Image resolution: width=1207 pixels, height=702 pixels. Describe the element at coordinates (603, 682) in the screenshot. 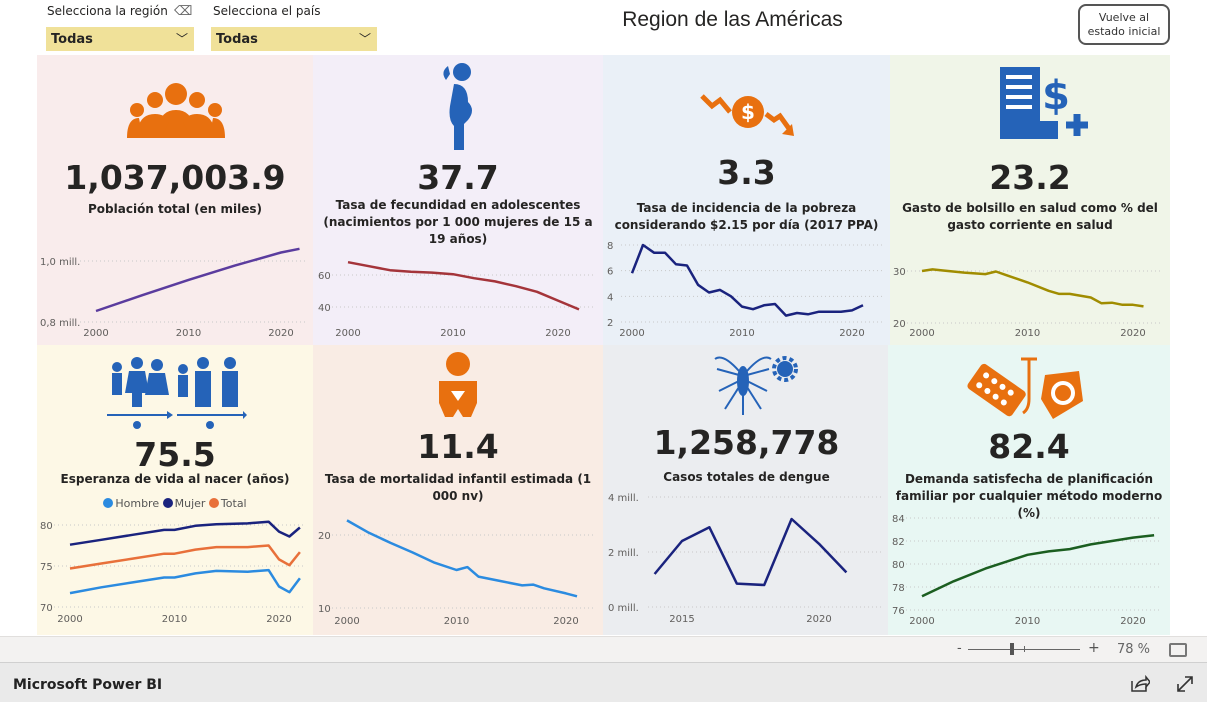

I see `footer: Microsoft Power BI` at that location.